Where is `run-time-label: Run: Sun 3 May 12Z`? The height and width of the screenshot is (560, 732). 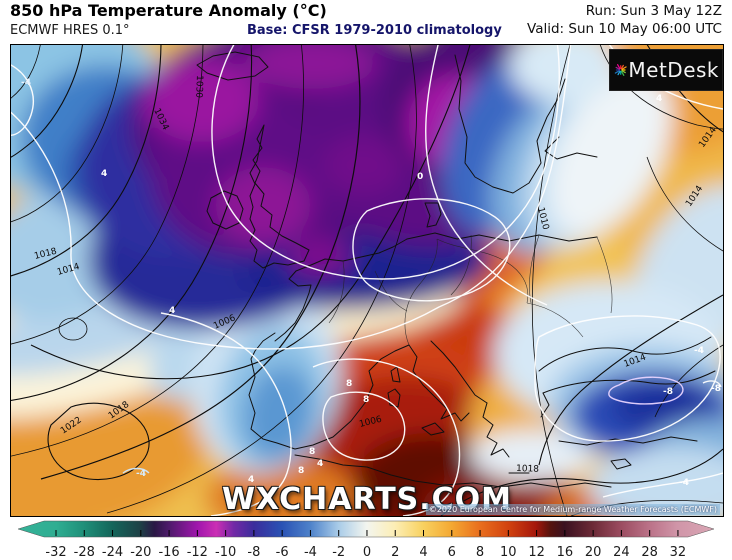 run-time-label: Run: Sun 3 May 12Z is located at coordinates (653, 11).